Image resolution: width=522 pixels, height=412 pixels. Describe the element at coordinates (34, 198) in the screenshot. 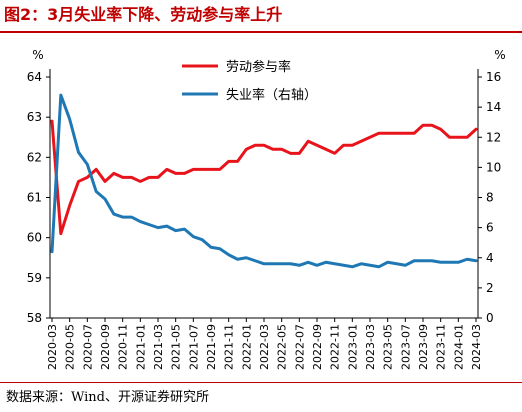

I see `left-tick-label: 61` at that location.